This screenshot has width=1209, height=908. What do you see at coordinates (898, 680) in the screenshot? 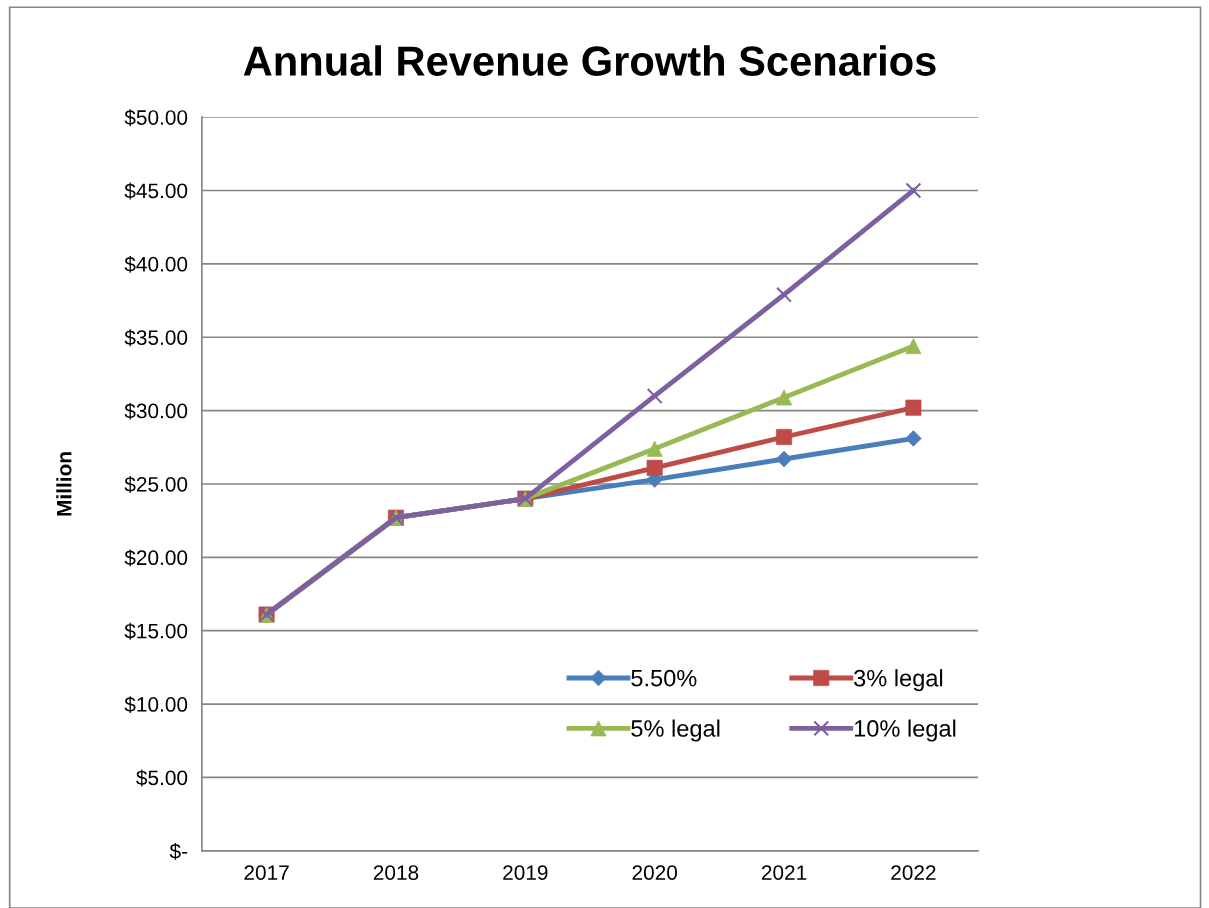
I see `legend-label: 3% legal` at bounding box center [898, 680].